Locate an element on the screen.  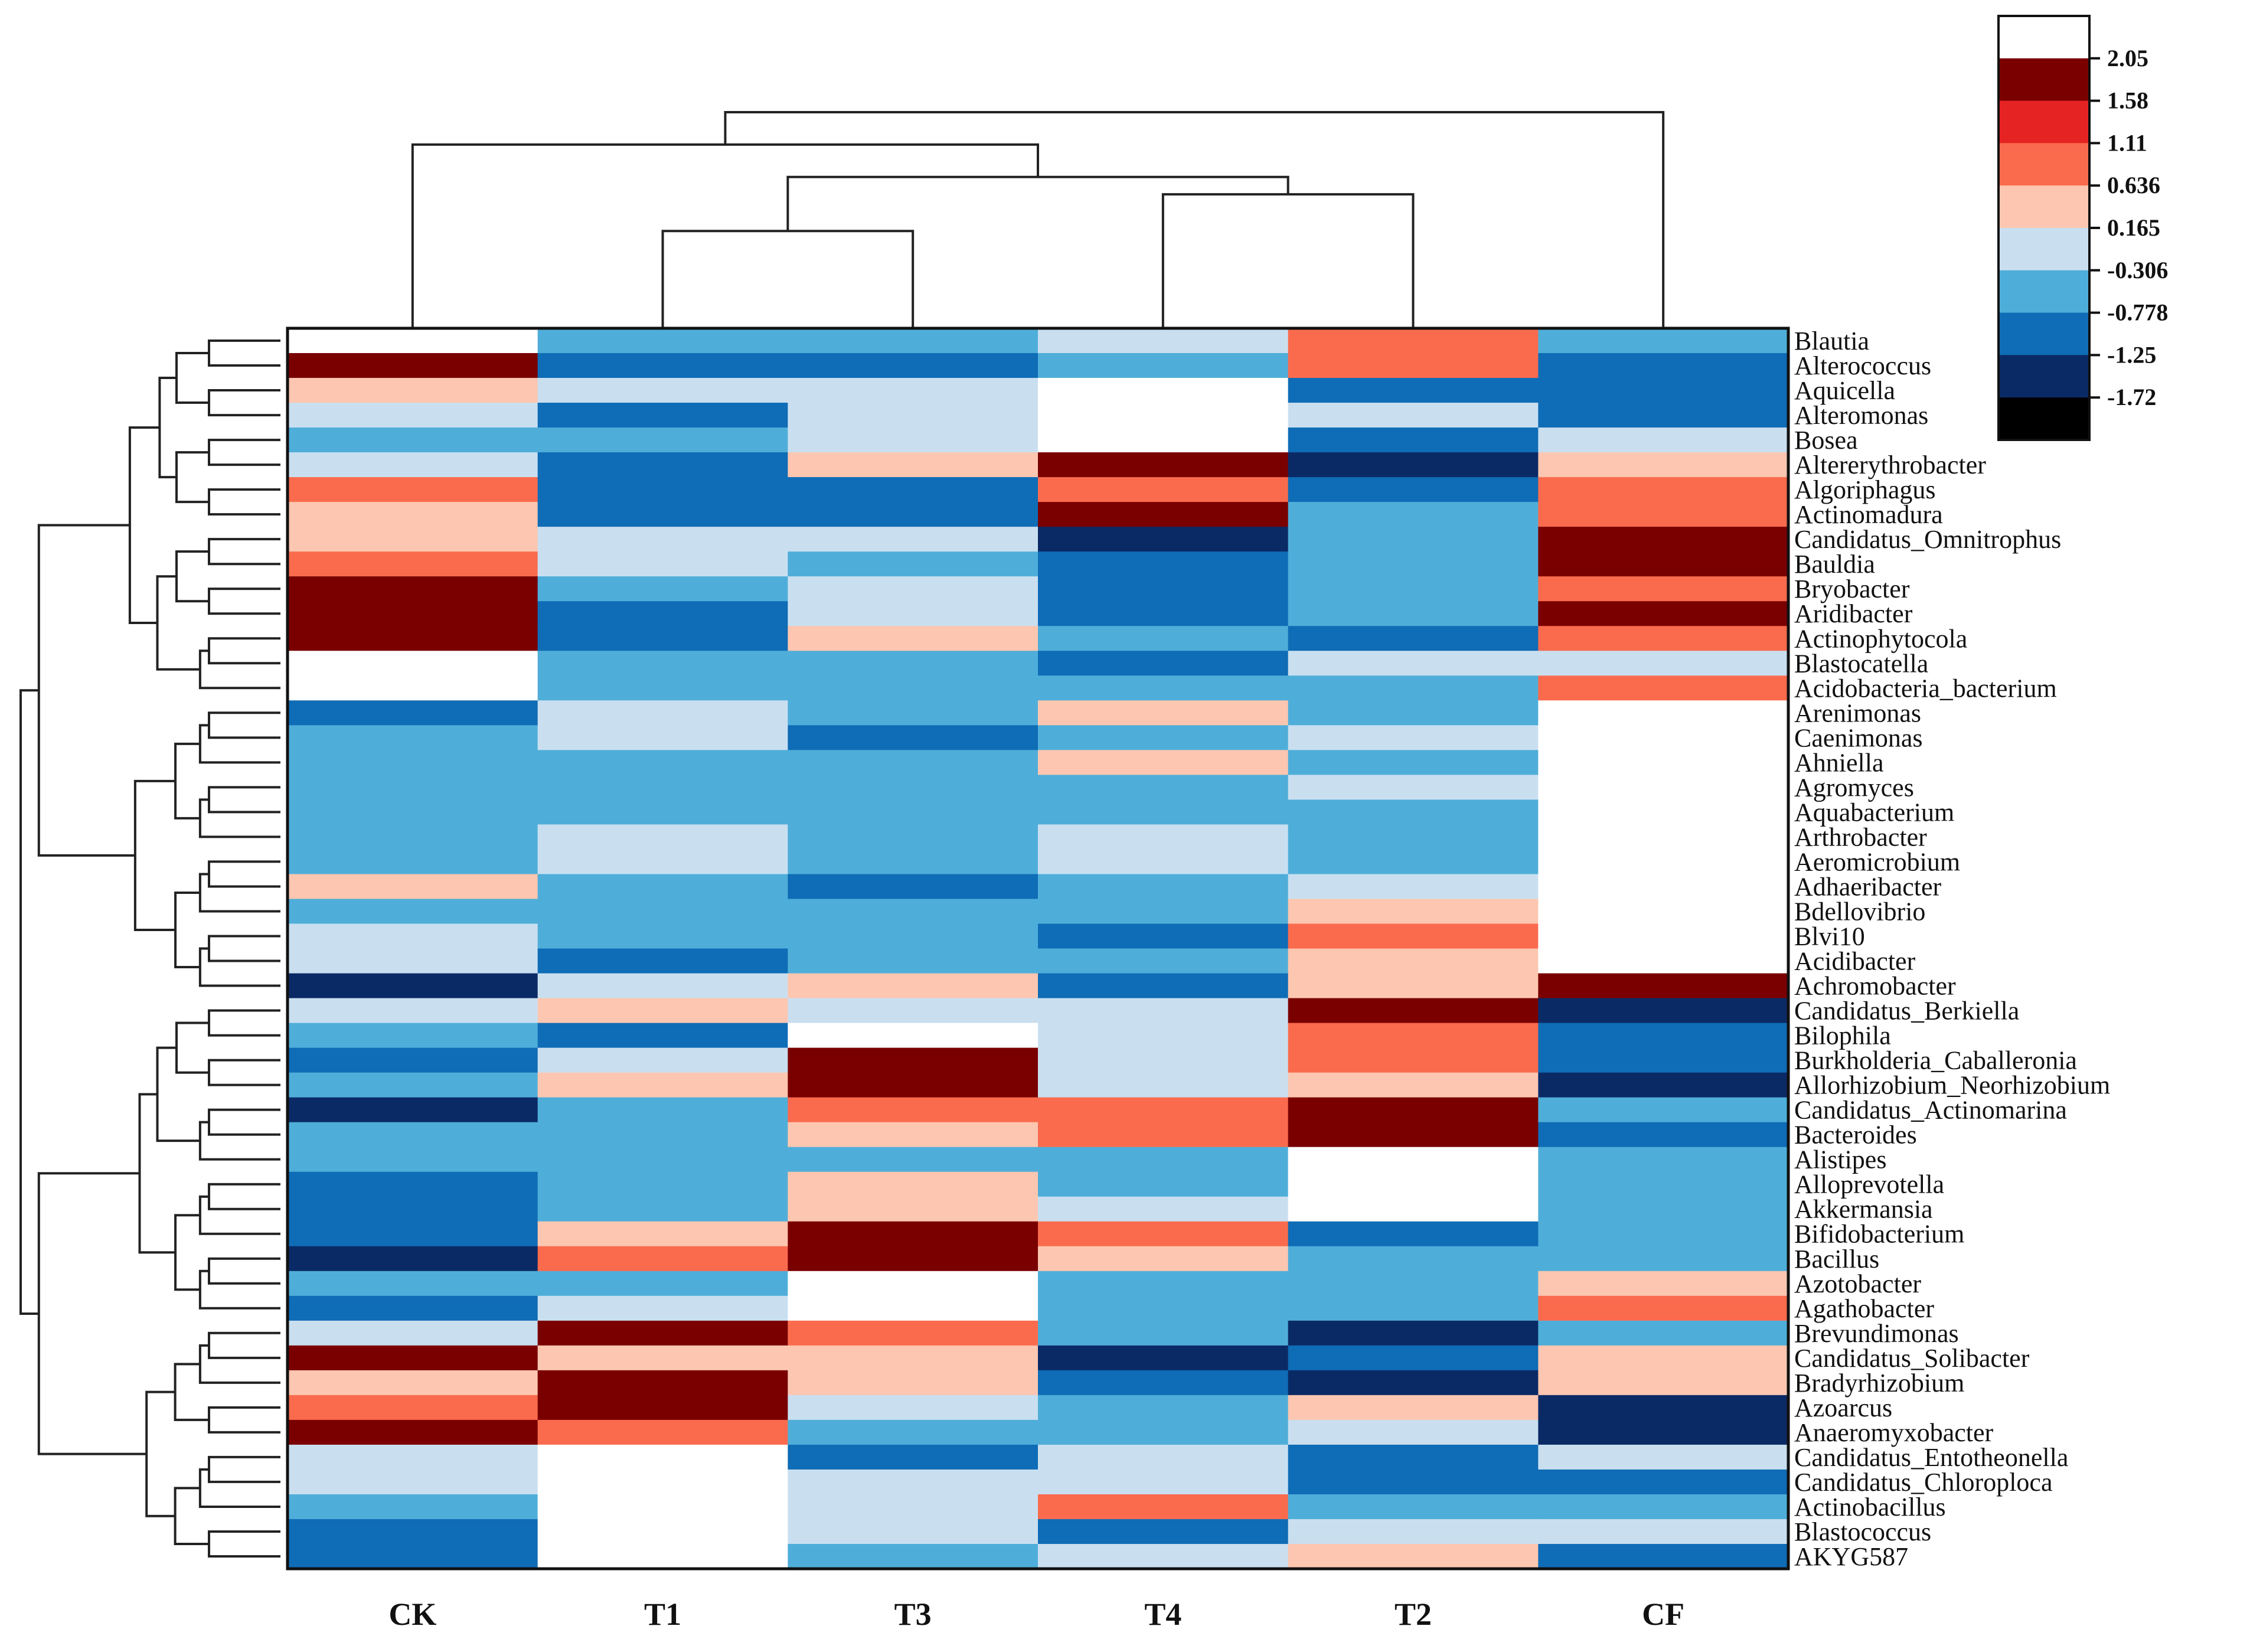
column-dendrogram is located at coordinates (1038, 219).